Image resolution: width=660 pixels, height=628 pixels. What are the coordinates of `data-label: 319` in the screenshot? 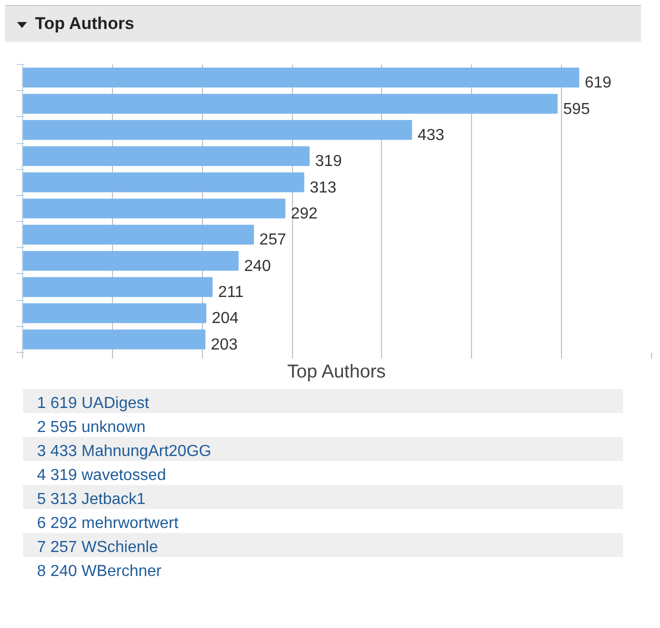 It's located at (328, 161).